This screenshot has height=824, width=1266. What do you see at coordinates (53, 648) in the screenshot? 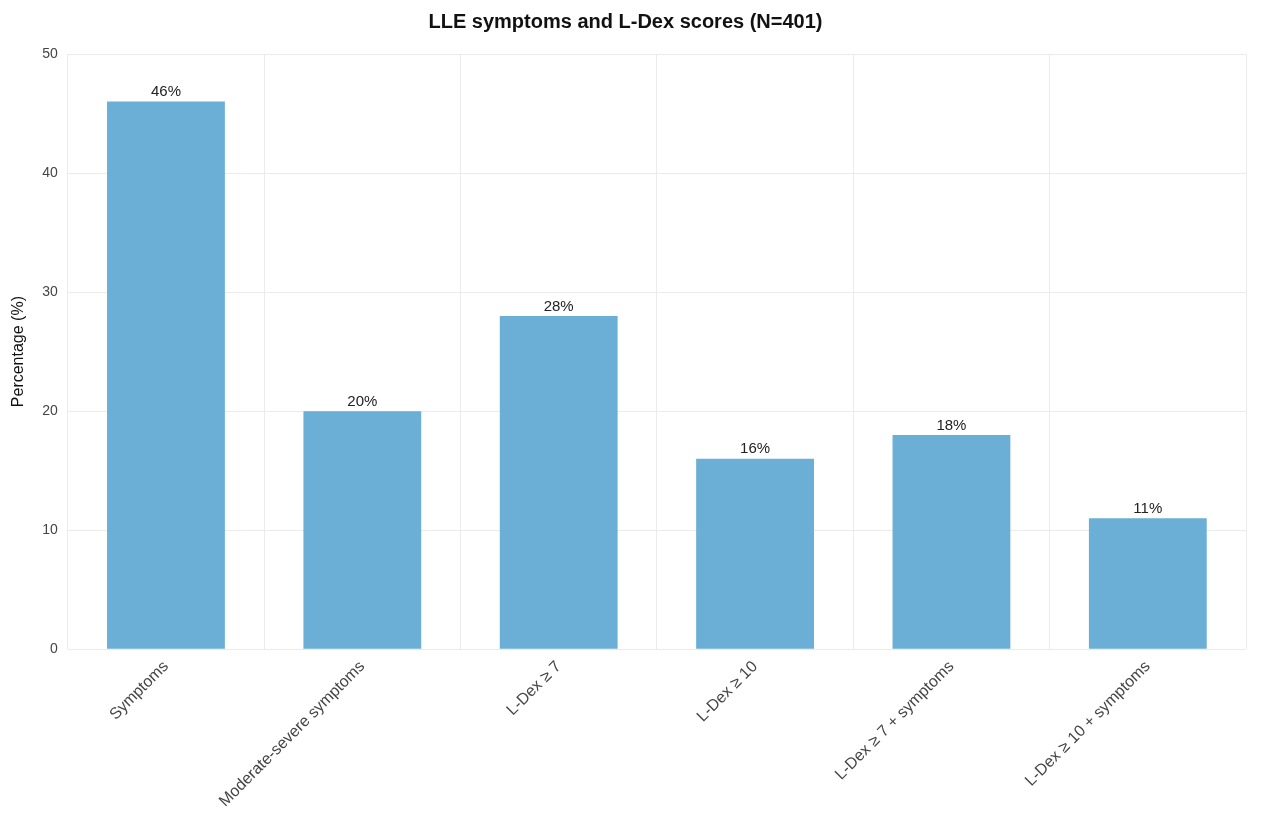
I see `y-tick-label: 0` at bounding box center [53, 648].